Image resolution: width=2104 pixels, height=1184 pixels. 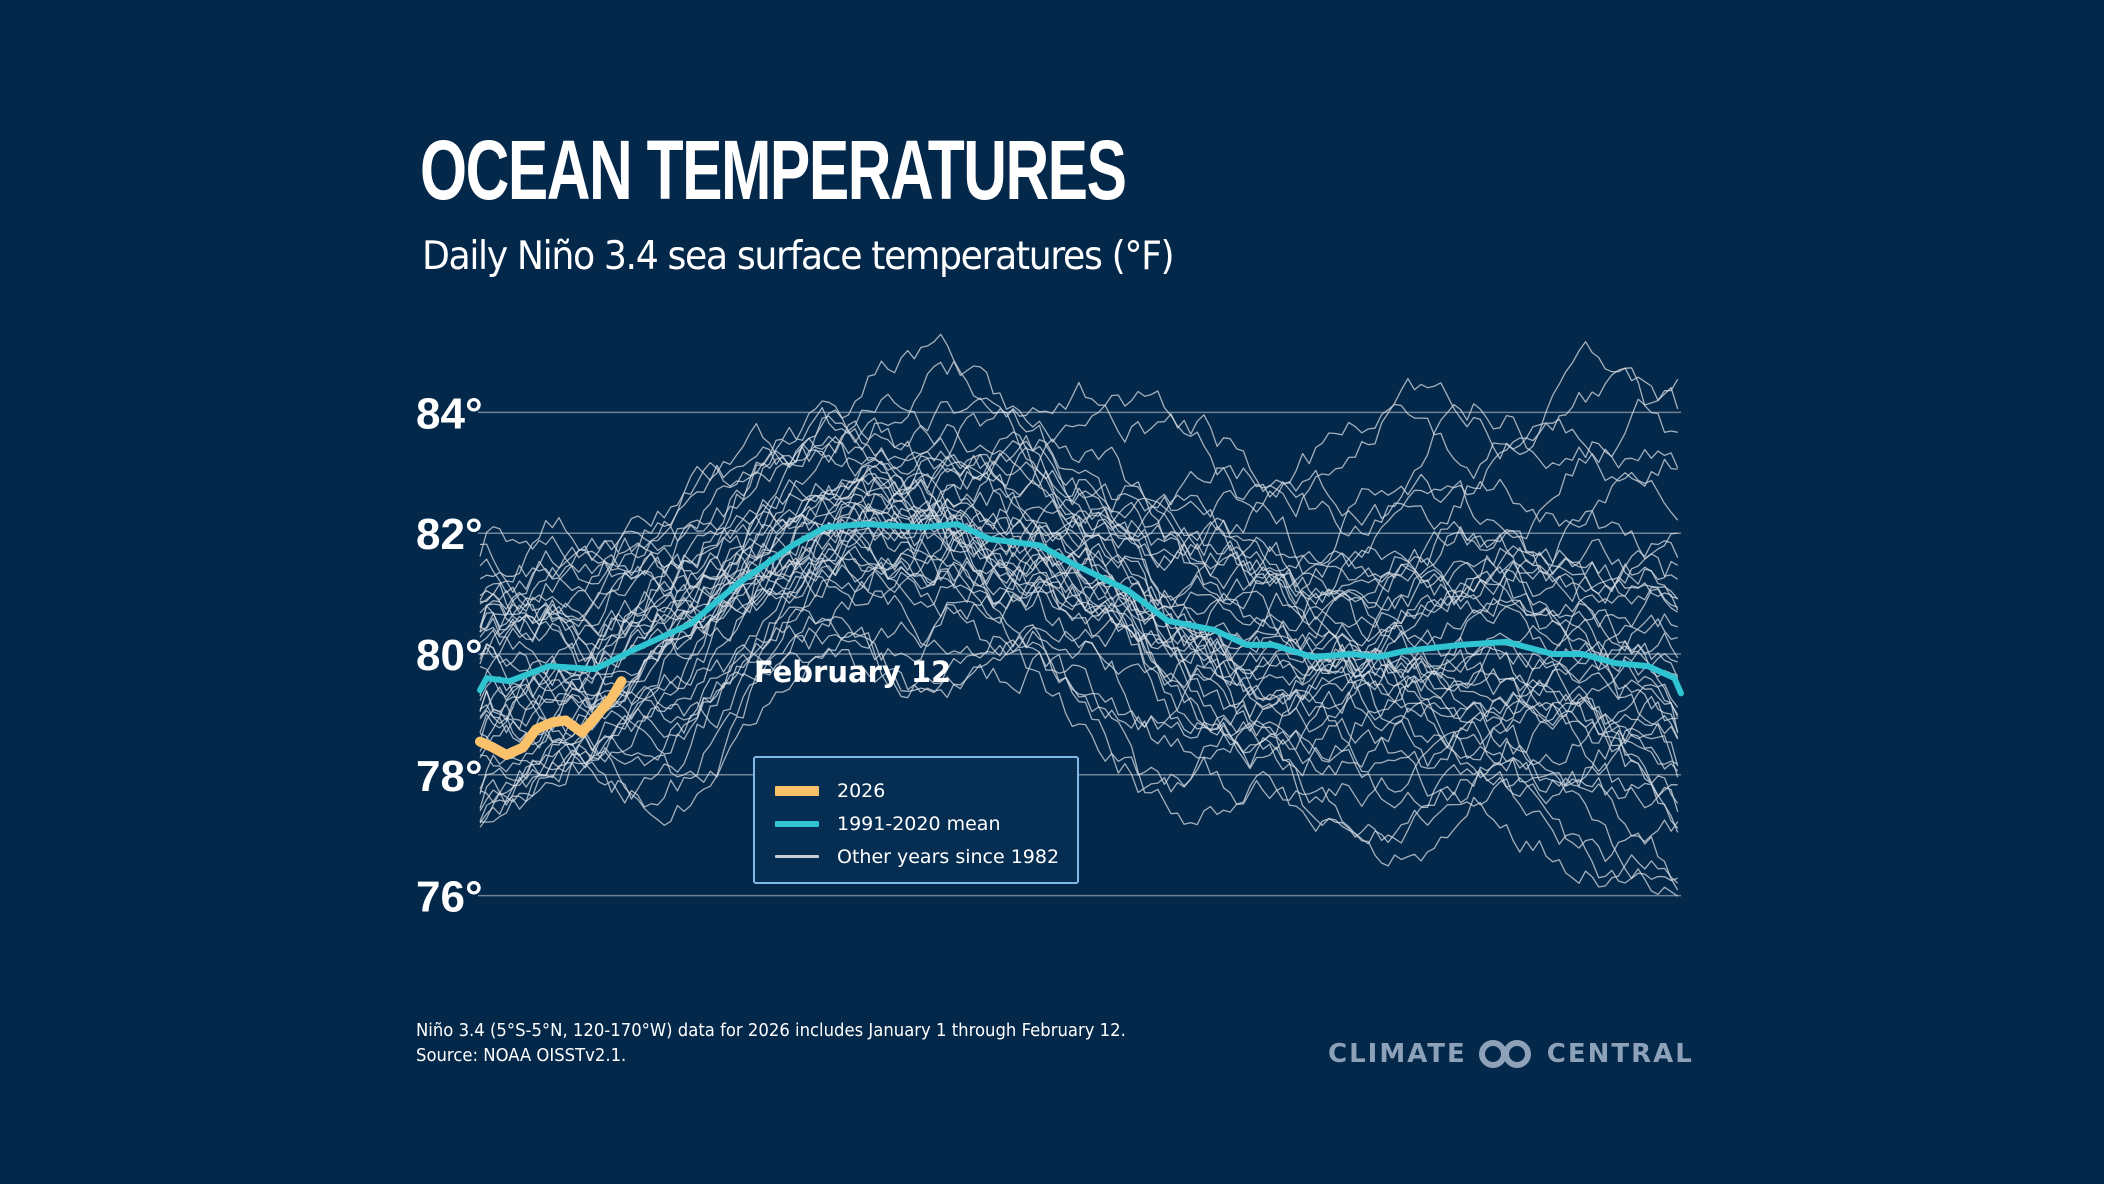 What do you see at coordinates (449, 776) in the screenshot?
I see `y-tick-label: 78°` at bounding box center [449, 776].